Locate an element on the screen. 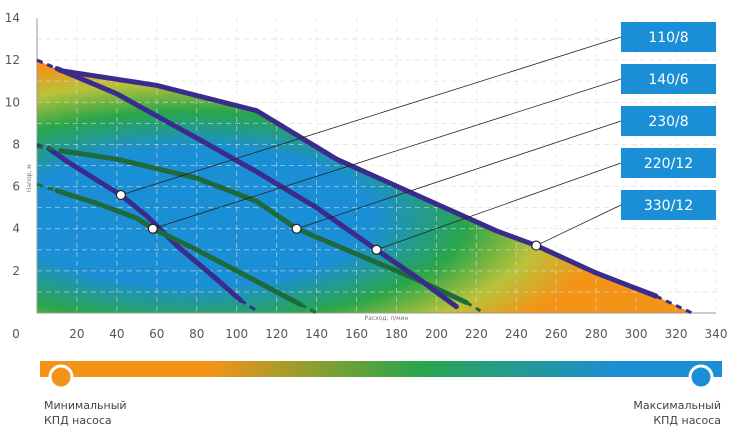  x-tick-label: 120 is located at coordinates (276, 334).